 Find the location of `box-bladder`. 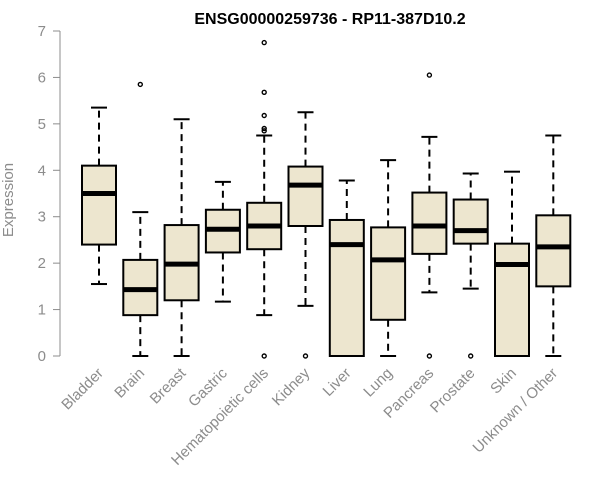

box-bladder is located at coordinates (99, 196).